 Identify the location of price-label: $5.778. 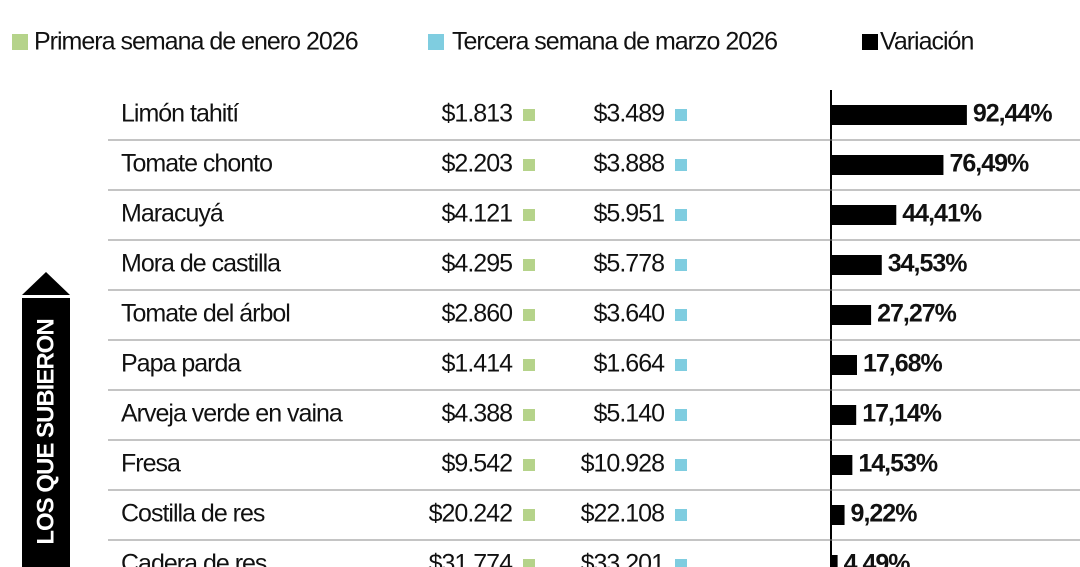
(629, 264).